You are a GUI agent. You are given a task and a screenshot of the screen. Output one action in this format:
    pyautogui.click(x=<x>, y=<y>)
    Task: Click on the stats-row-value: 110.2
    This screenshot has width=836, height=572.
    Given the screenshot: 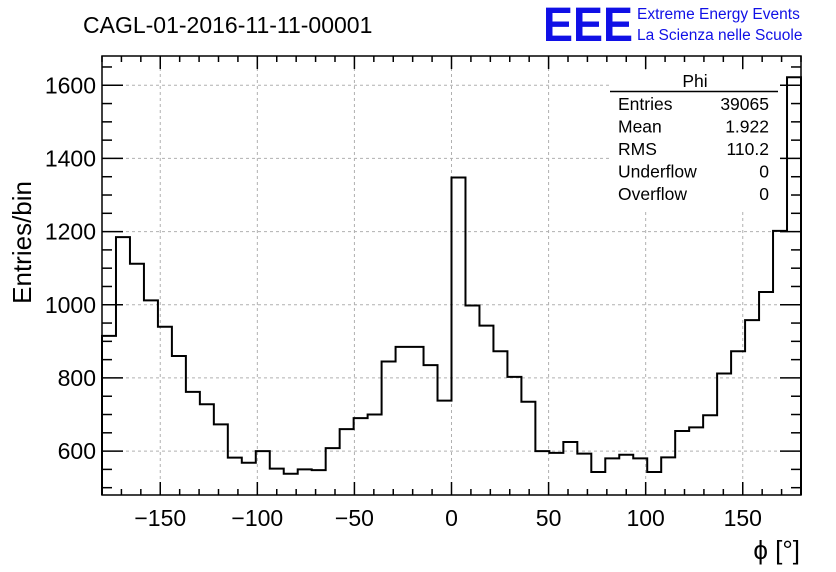 What is the action you would take?
    pyautogui.click(x=748, y=149)
    